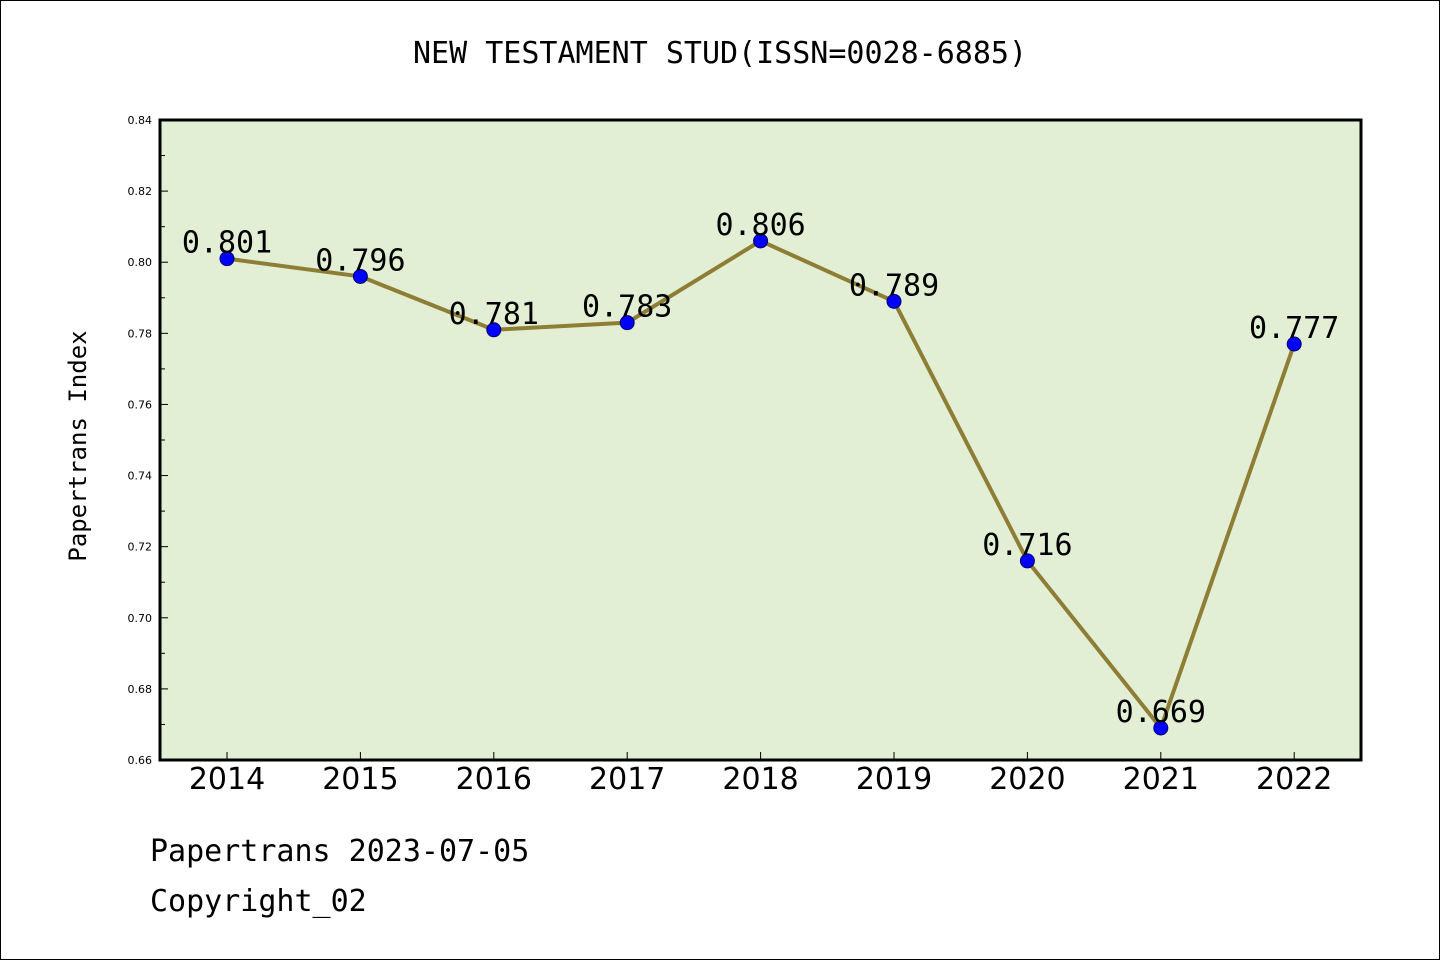 The image size is (1440, 960). I want to click on y-tick-label: 0.70, so click(140, 618).